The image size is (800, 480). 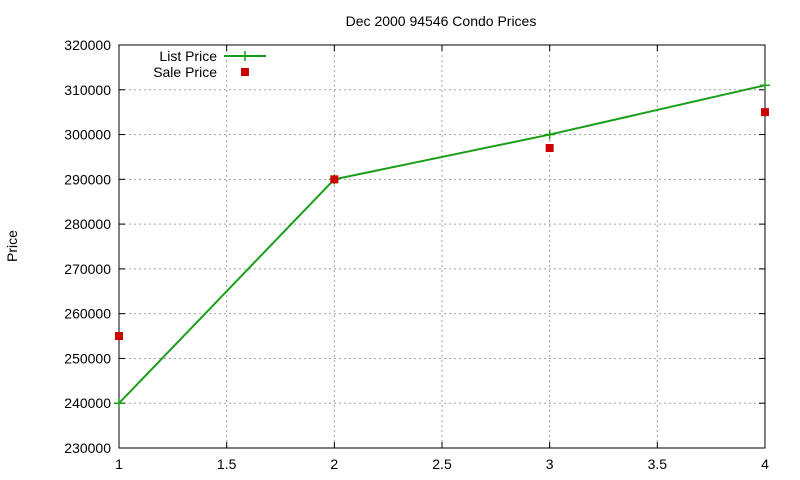 What do you see at coordinates (87, 448) in the screenshot?
I see `y-tick-label: 230000` at bounding box center [87, 448].